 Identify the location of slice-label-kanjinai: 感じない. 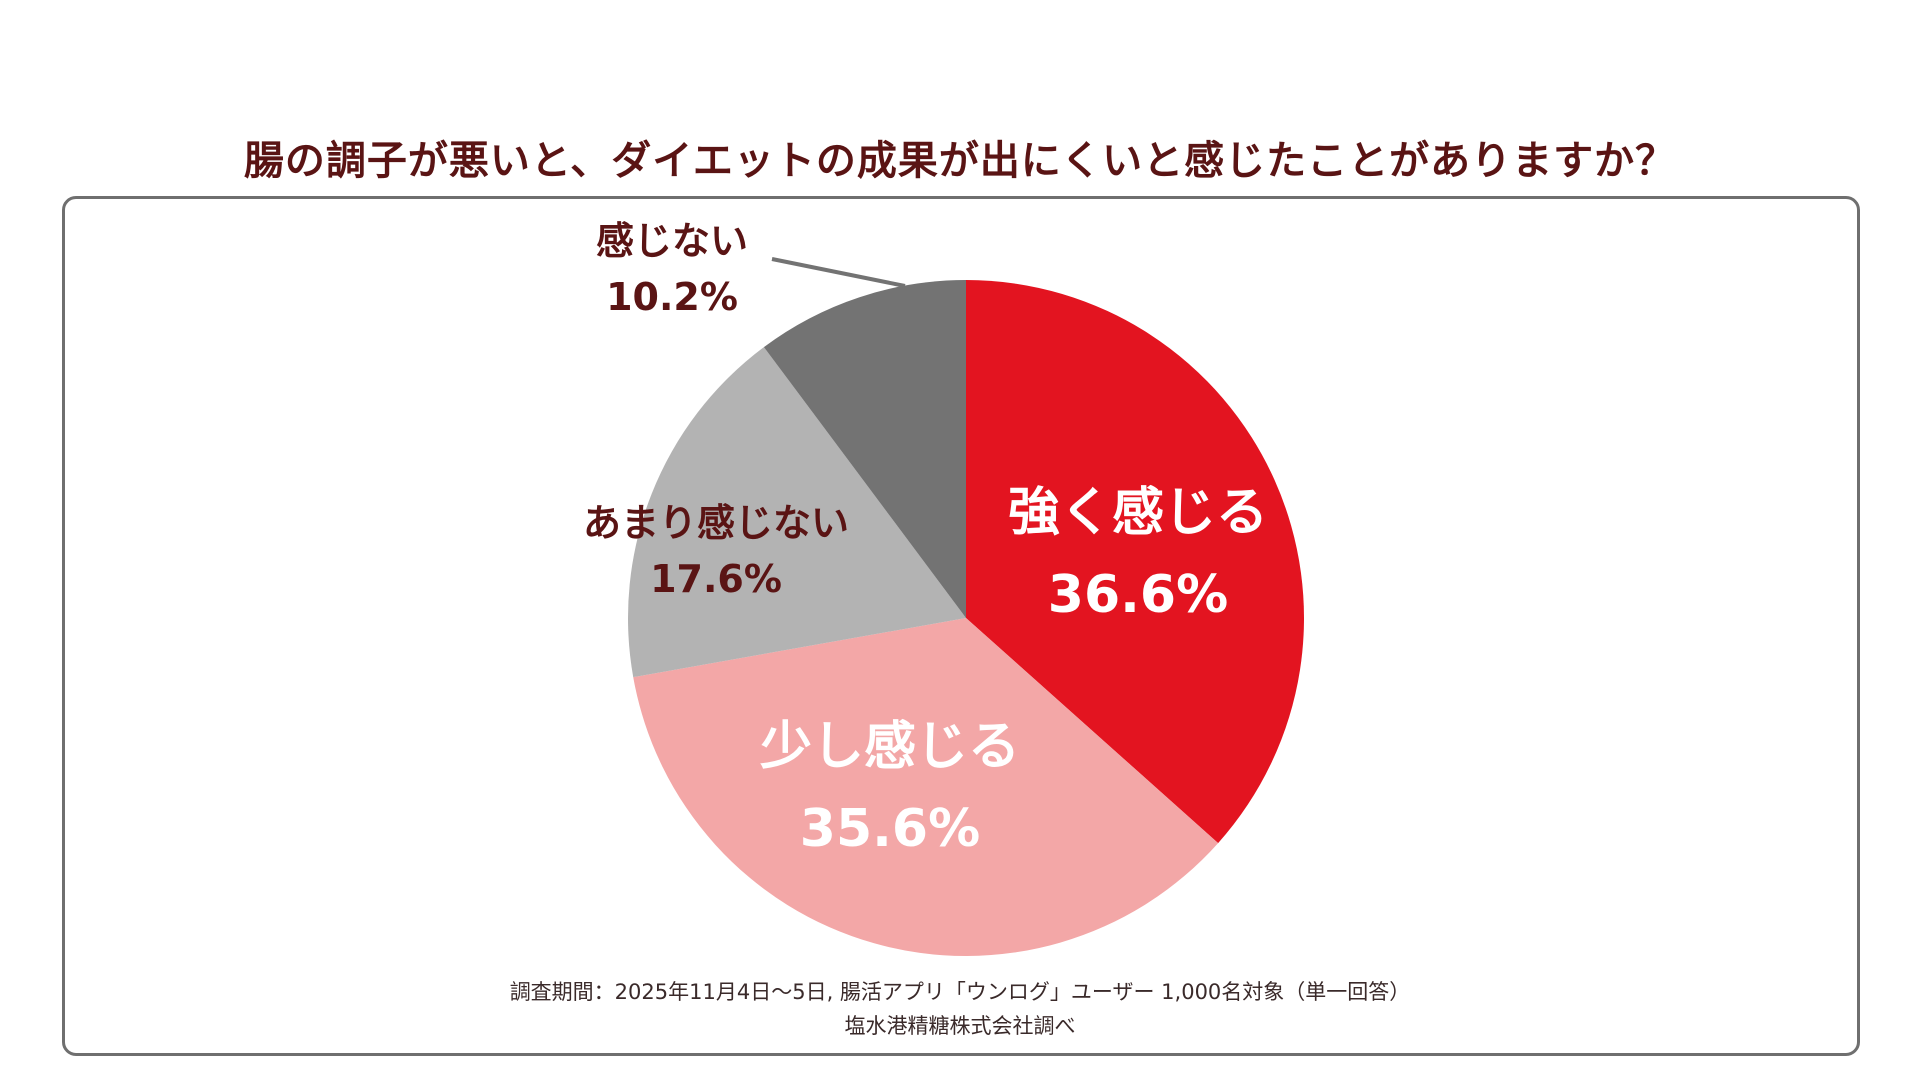
(672, 241).